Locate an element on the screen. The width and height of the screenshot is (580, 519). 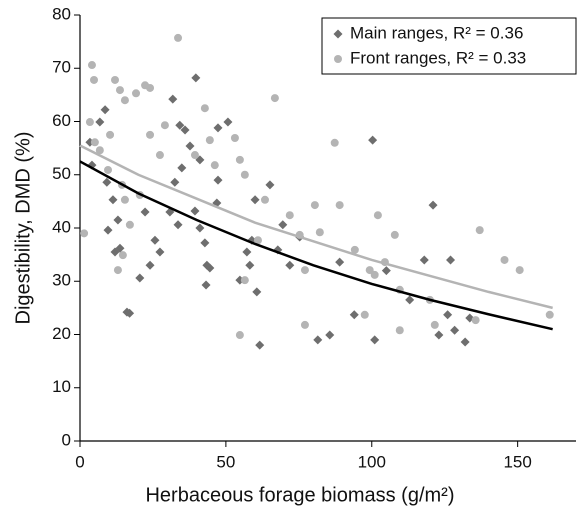
x-tick-label: 100 is located at coordinates (372, 461).